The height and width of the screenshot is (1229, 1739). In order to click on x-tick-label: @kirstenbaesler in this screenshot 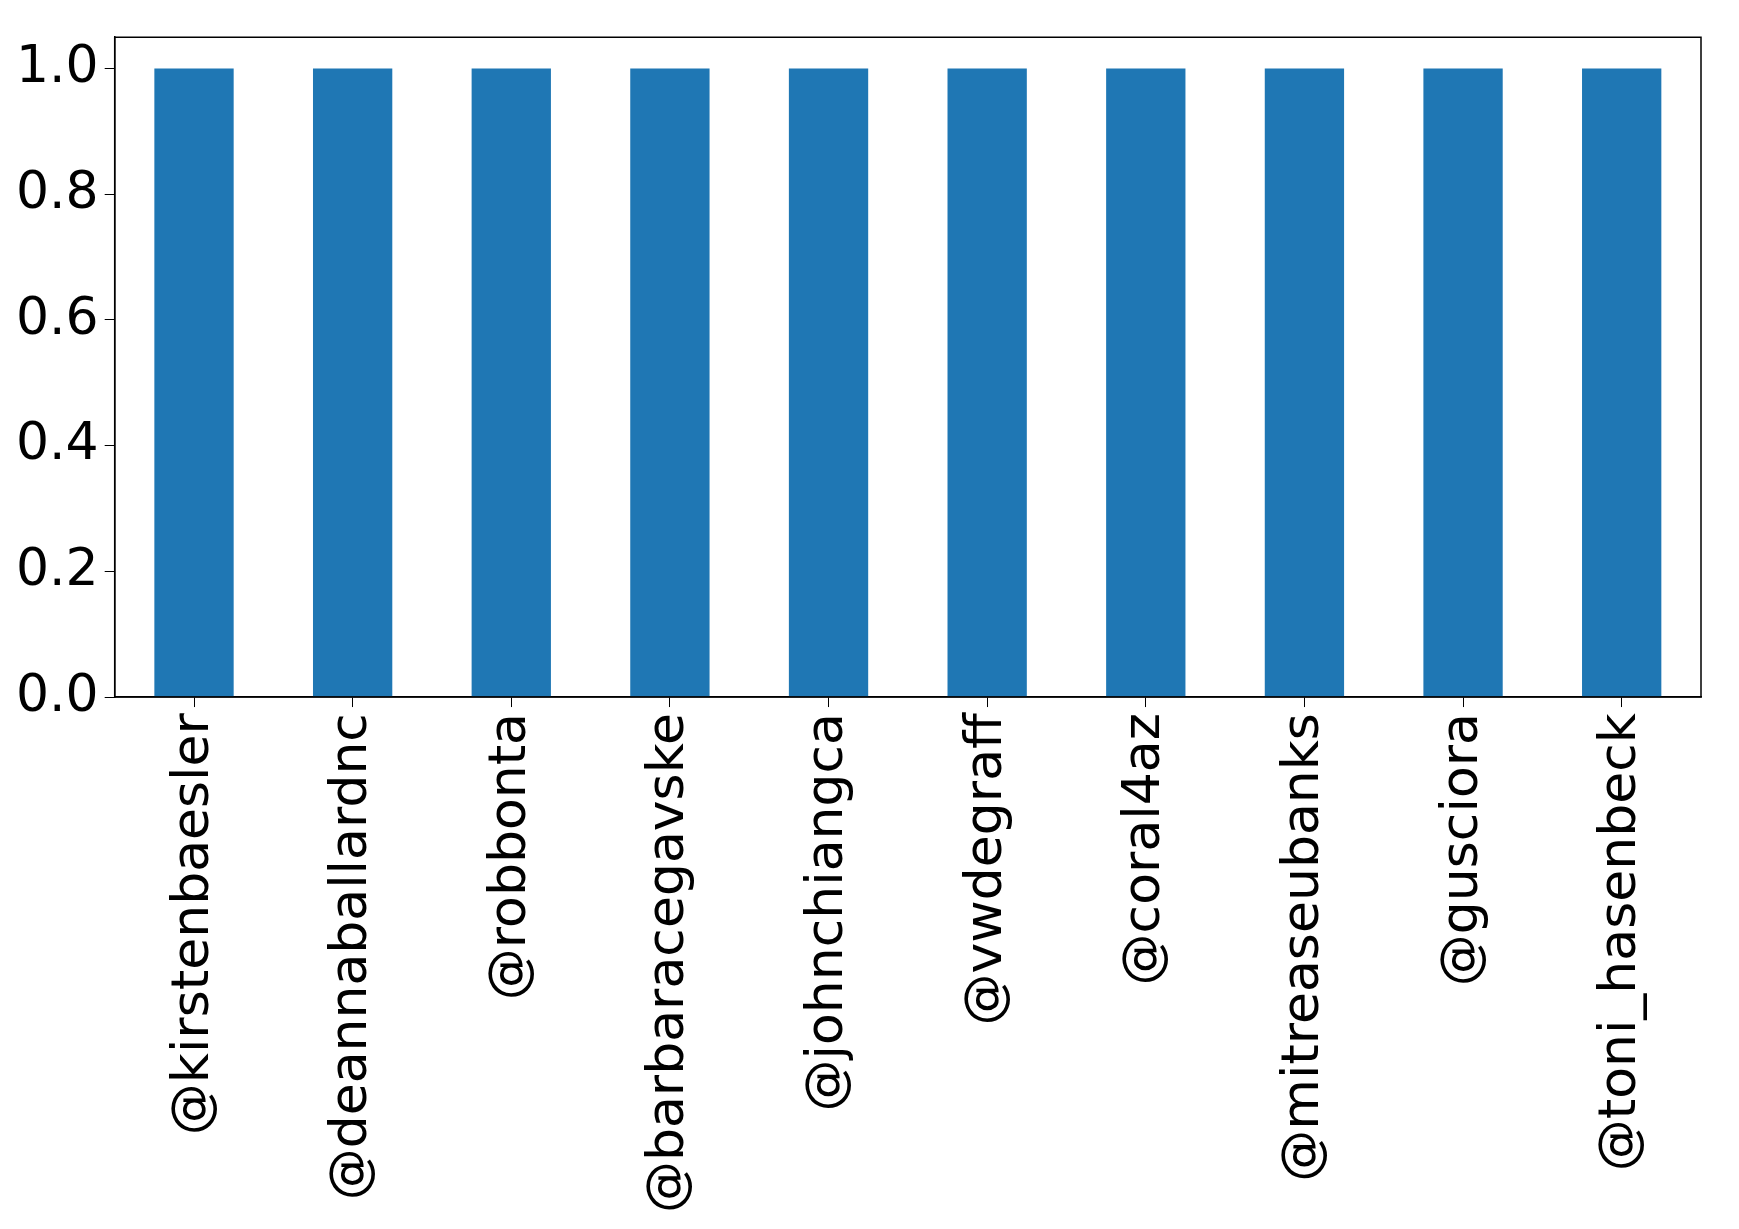, I will do `click(189, 924)`.